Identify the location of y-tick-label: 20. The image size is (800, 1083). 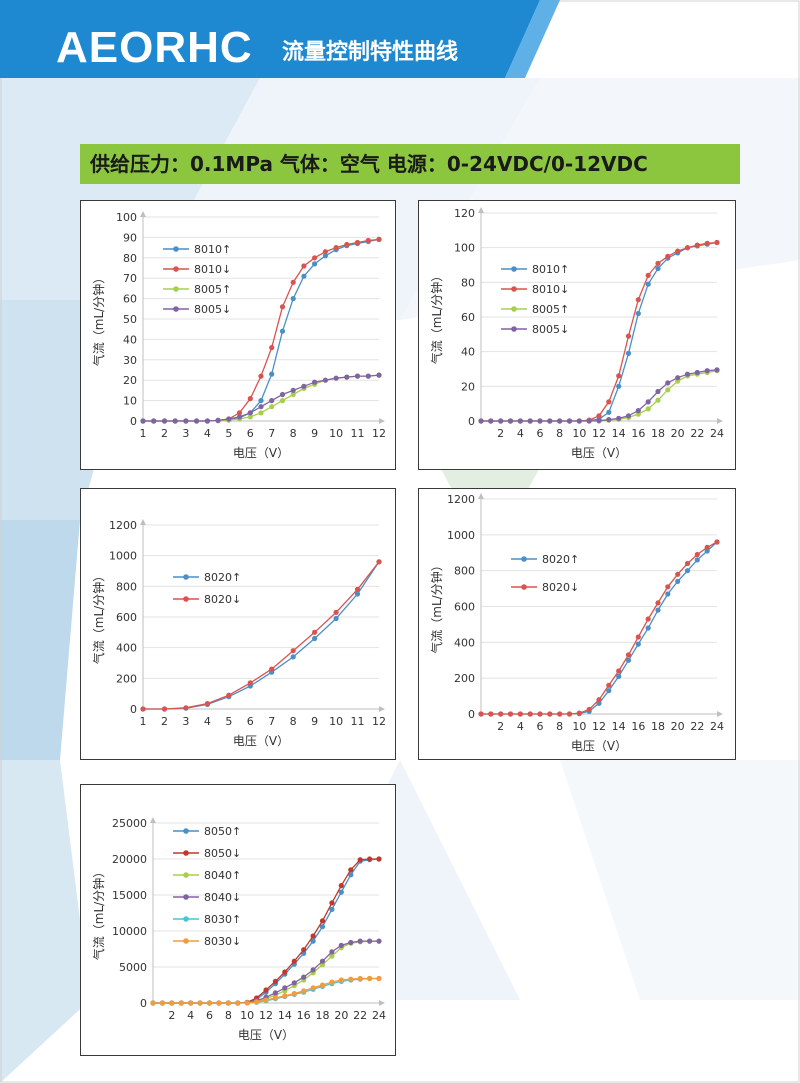
(130, 380).